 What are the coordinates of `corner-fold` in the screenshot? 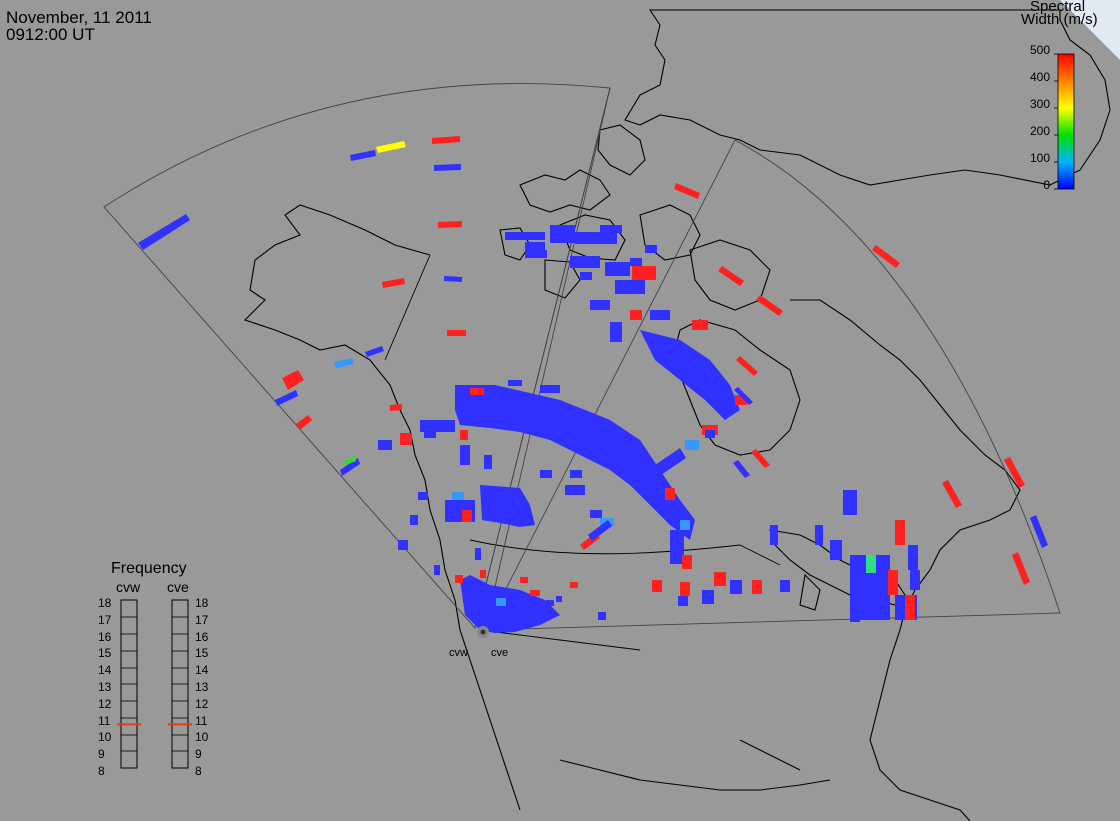 It's located at (1090, 30).